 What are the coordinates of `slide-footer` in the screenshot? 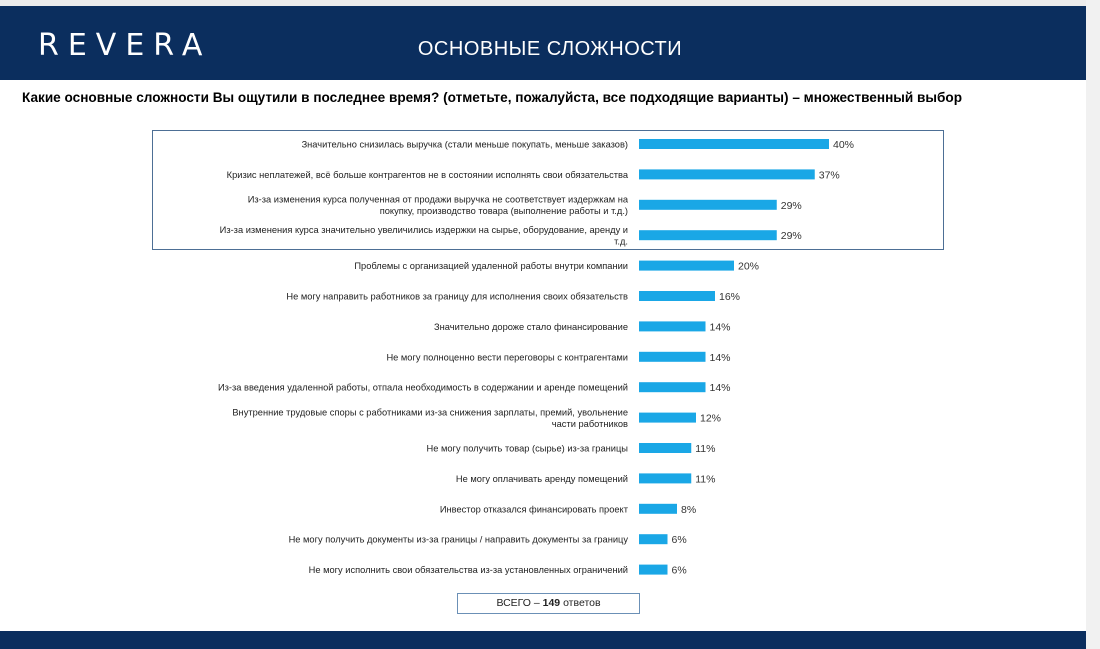 It's located at (543, 640).